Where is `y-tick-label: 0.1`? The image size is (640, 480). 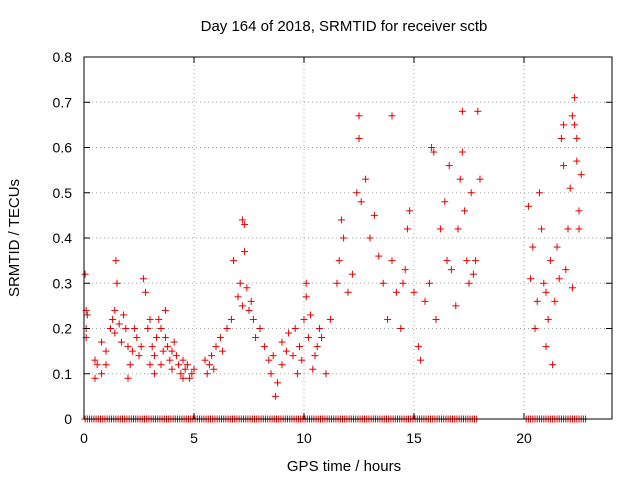 y-tick-label: 0.1 is located at coordinates (63, 374).